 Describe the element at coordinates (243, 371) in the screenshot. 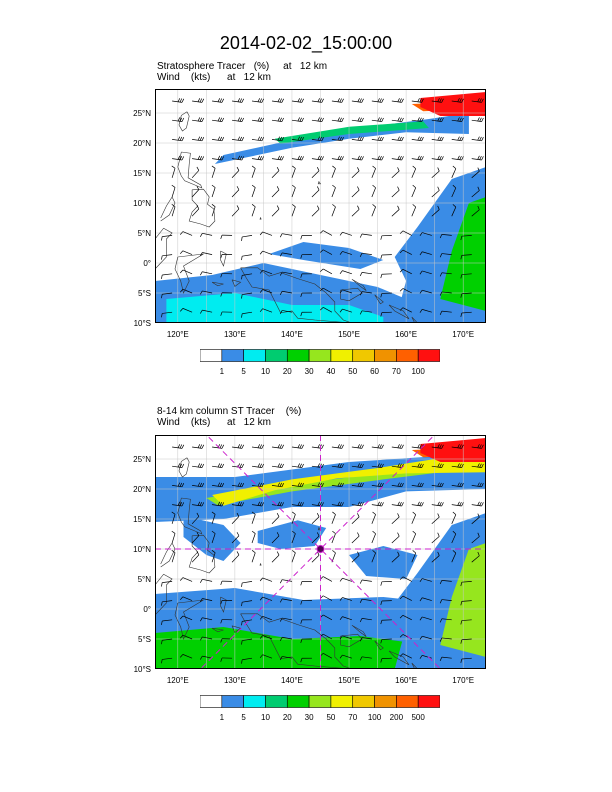

I see `colorbar-label: 5` at that location.